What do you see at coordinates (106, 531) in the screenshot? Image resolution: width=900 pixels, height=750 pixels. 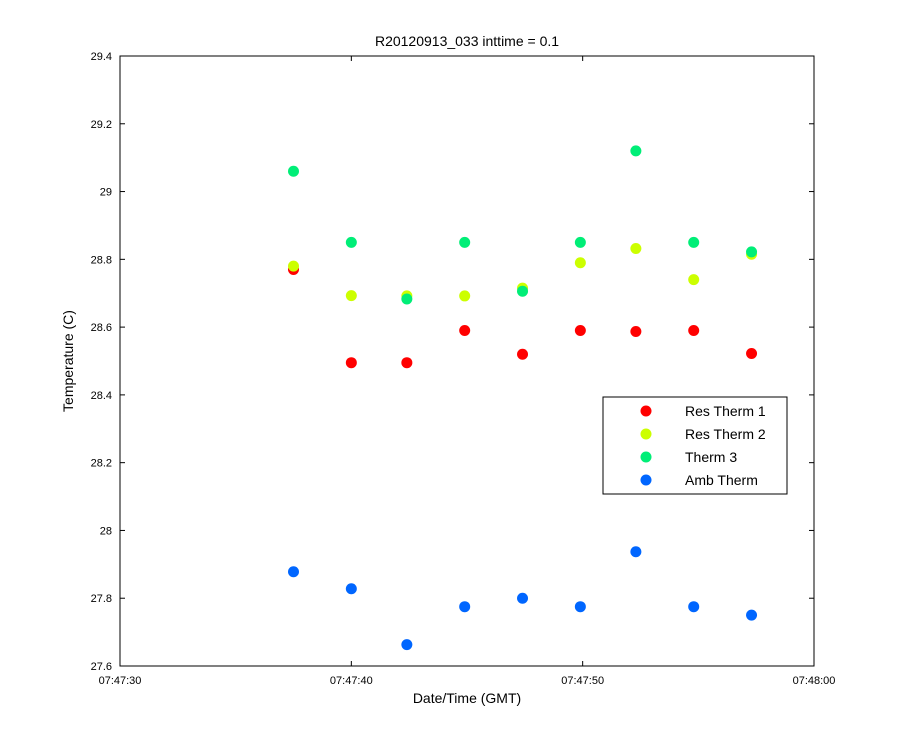 I see `y-tick-label: 28` at bounding box center [106, 531].